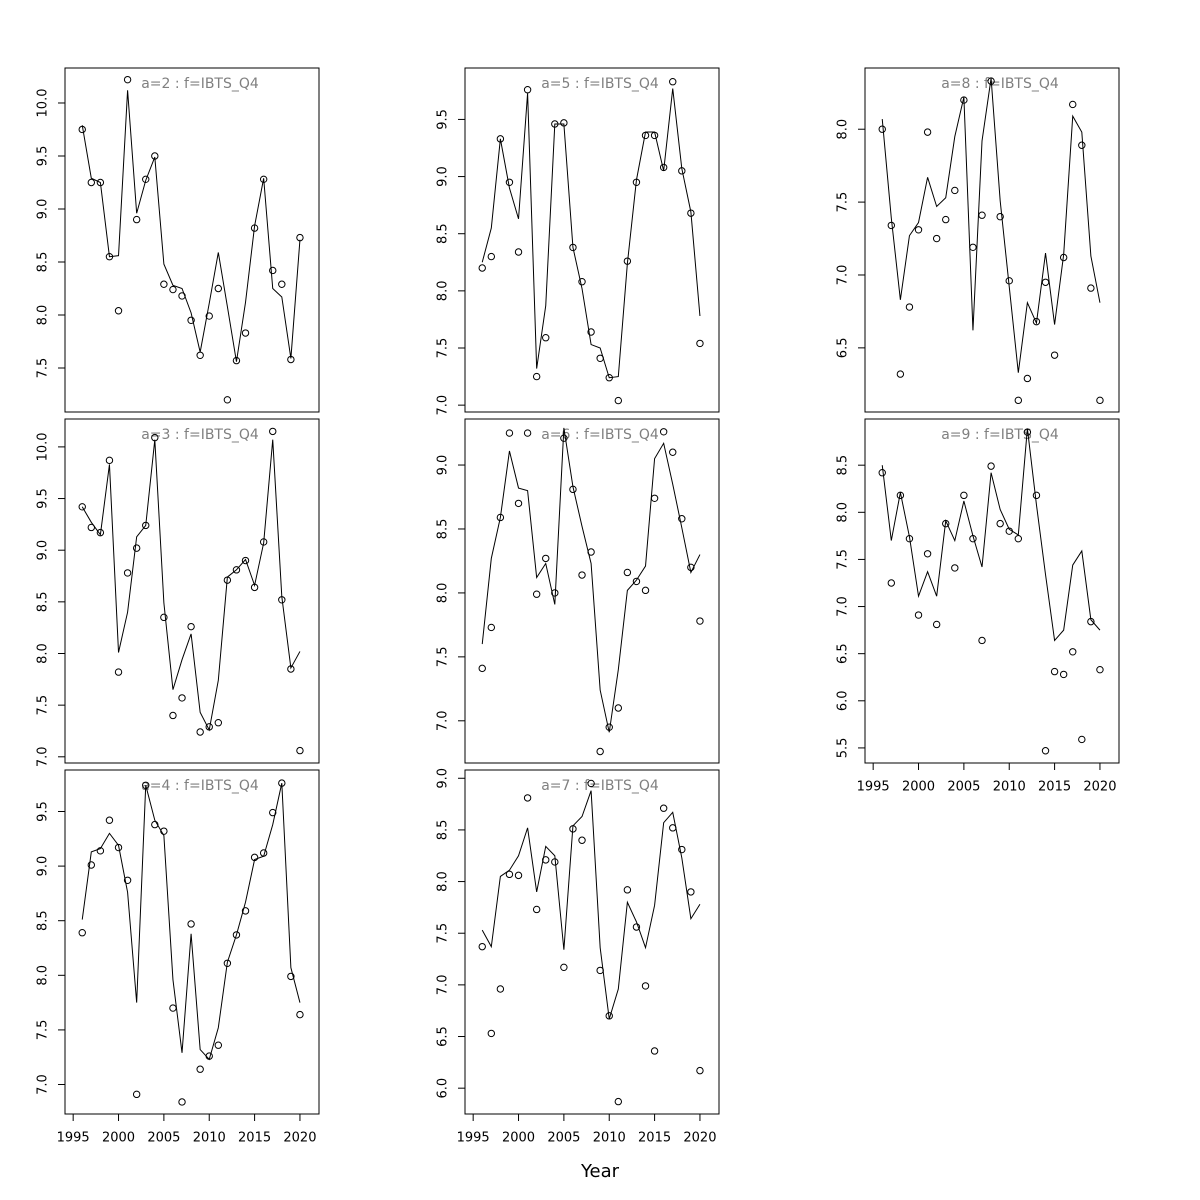  What do you see at coordinates (699, 1138) in the screenshot?
I see `x-tick-label: 2020` at bounding box center [699, 1138].